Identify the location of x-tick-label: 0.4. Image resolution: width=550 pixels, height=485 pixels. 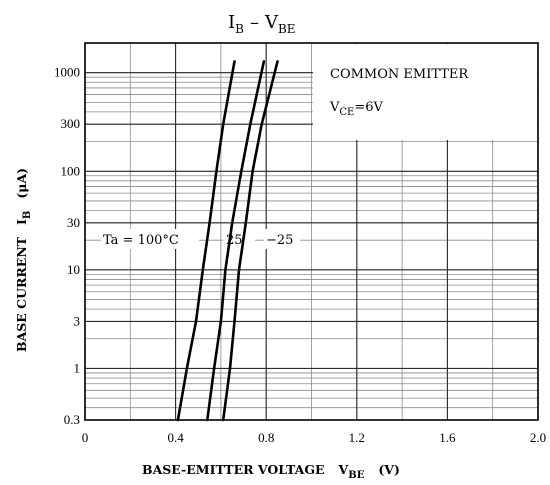
(175, 437).